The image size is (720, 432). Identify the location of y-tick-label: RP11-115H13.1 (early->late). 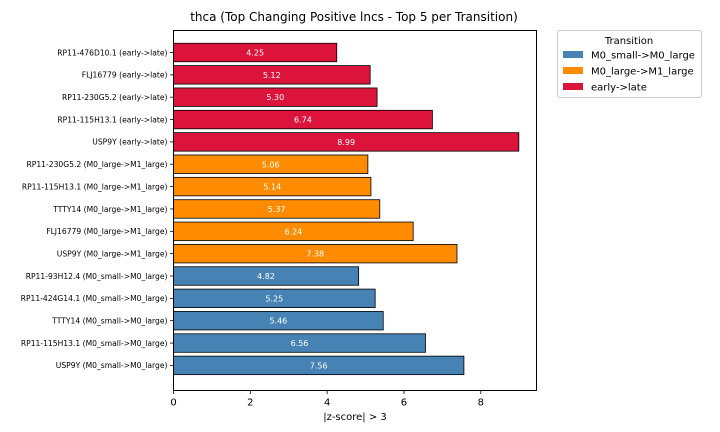
(112, 119).